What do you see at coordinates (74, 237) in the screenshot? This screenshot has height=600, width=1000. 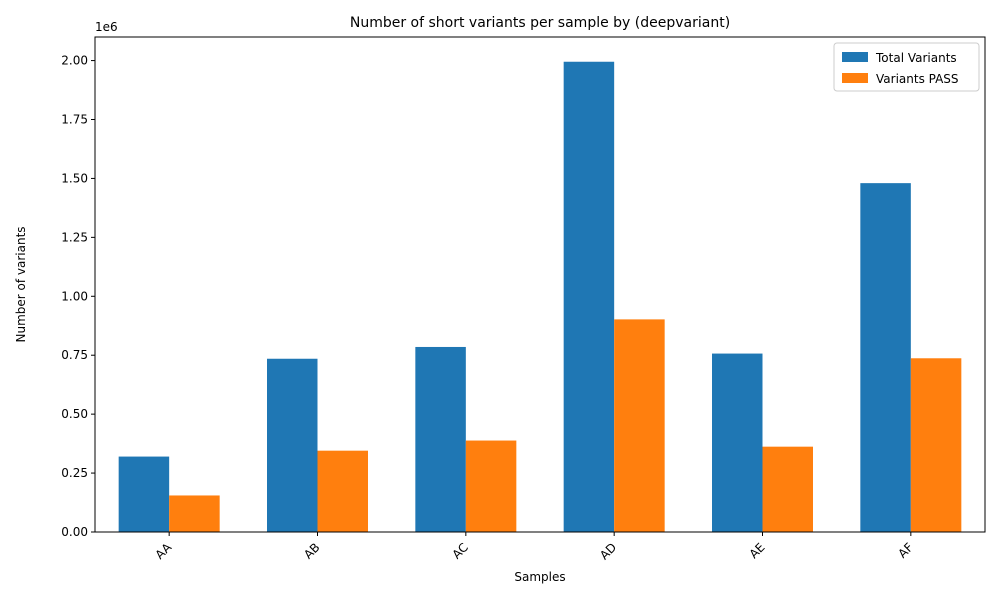 I see `y-tick-label: 1.25` at bounding box center [74, 237].